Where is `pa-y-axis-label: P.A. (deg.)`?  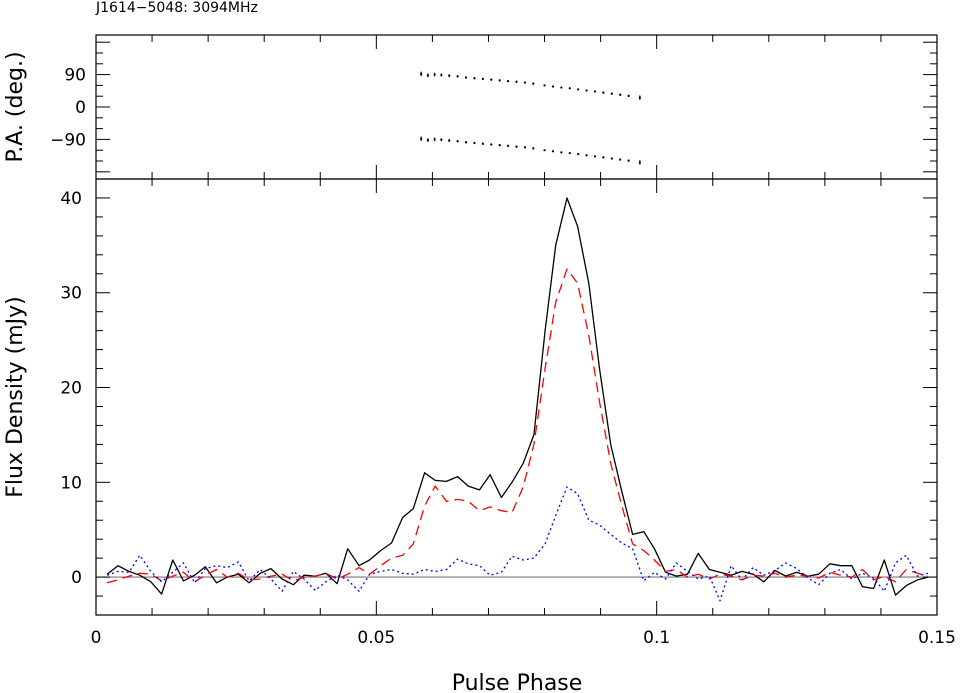 pa-y-axis-label: P.A. (deg.) is located at coordinates (15, 106).